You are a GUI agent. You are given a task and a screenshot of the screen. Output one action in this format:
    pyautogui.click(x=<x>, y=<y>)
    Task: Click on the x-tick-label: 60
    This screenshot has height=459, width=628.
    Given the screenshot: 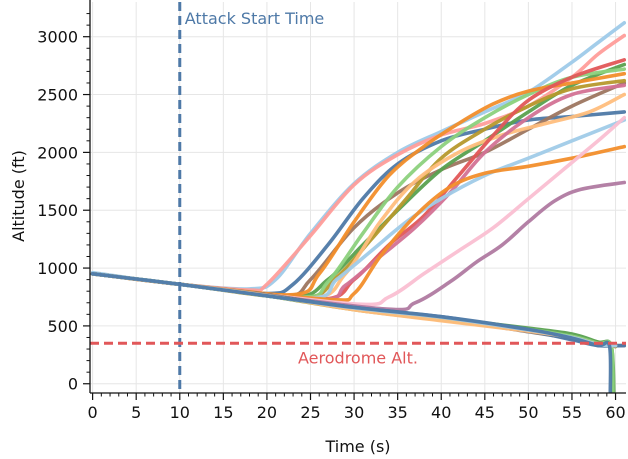 What is the action you would take?
    pyautogui.click(x=615, y=412)
    